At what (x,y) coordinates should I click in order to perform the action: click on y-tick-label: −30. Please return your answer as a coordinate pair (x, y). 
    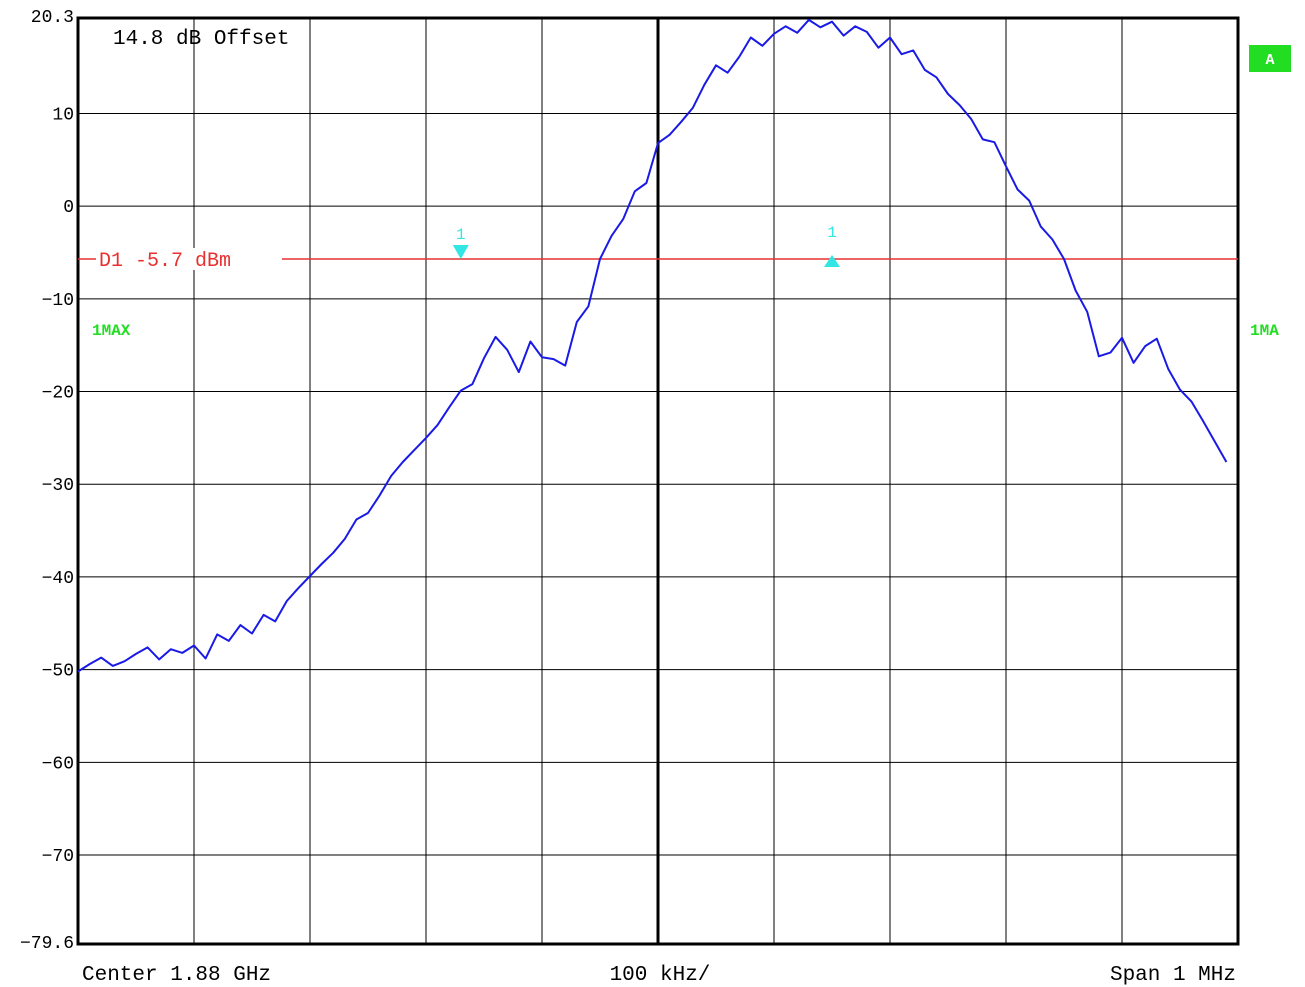
    Looking at the image, I should click on (58, 486).